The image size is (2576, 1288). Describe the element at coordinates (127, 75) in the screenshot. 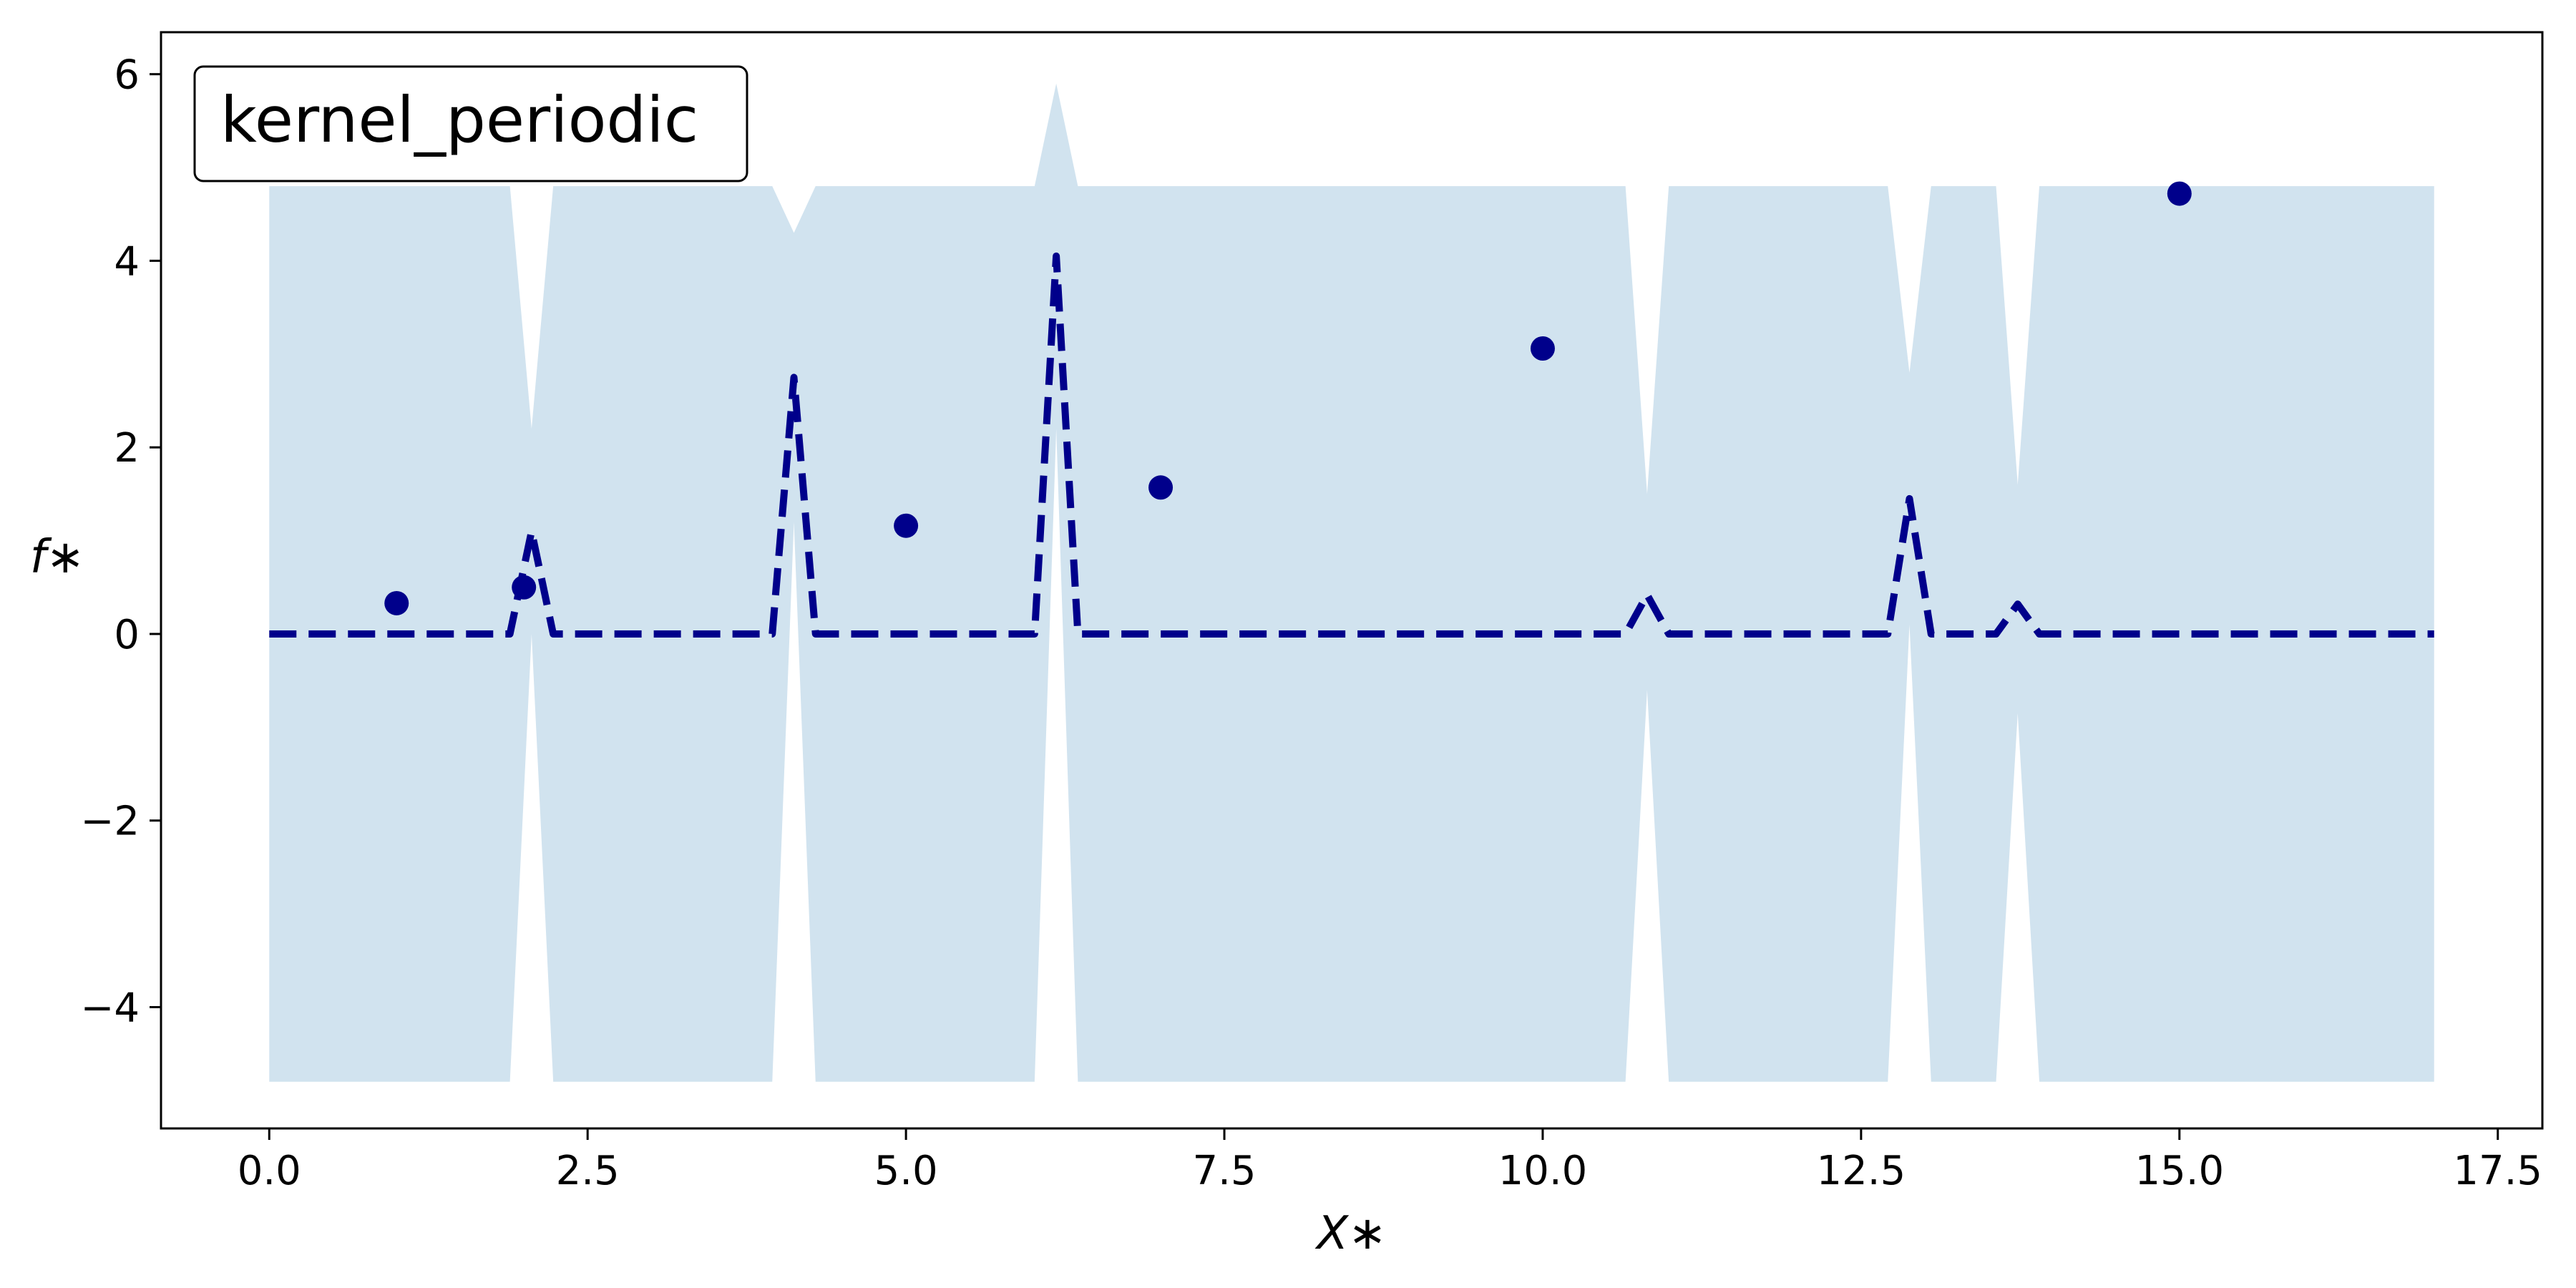

I see `y-tick-label: 6` at that location.